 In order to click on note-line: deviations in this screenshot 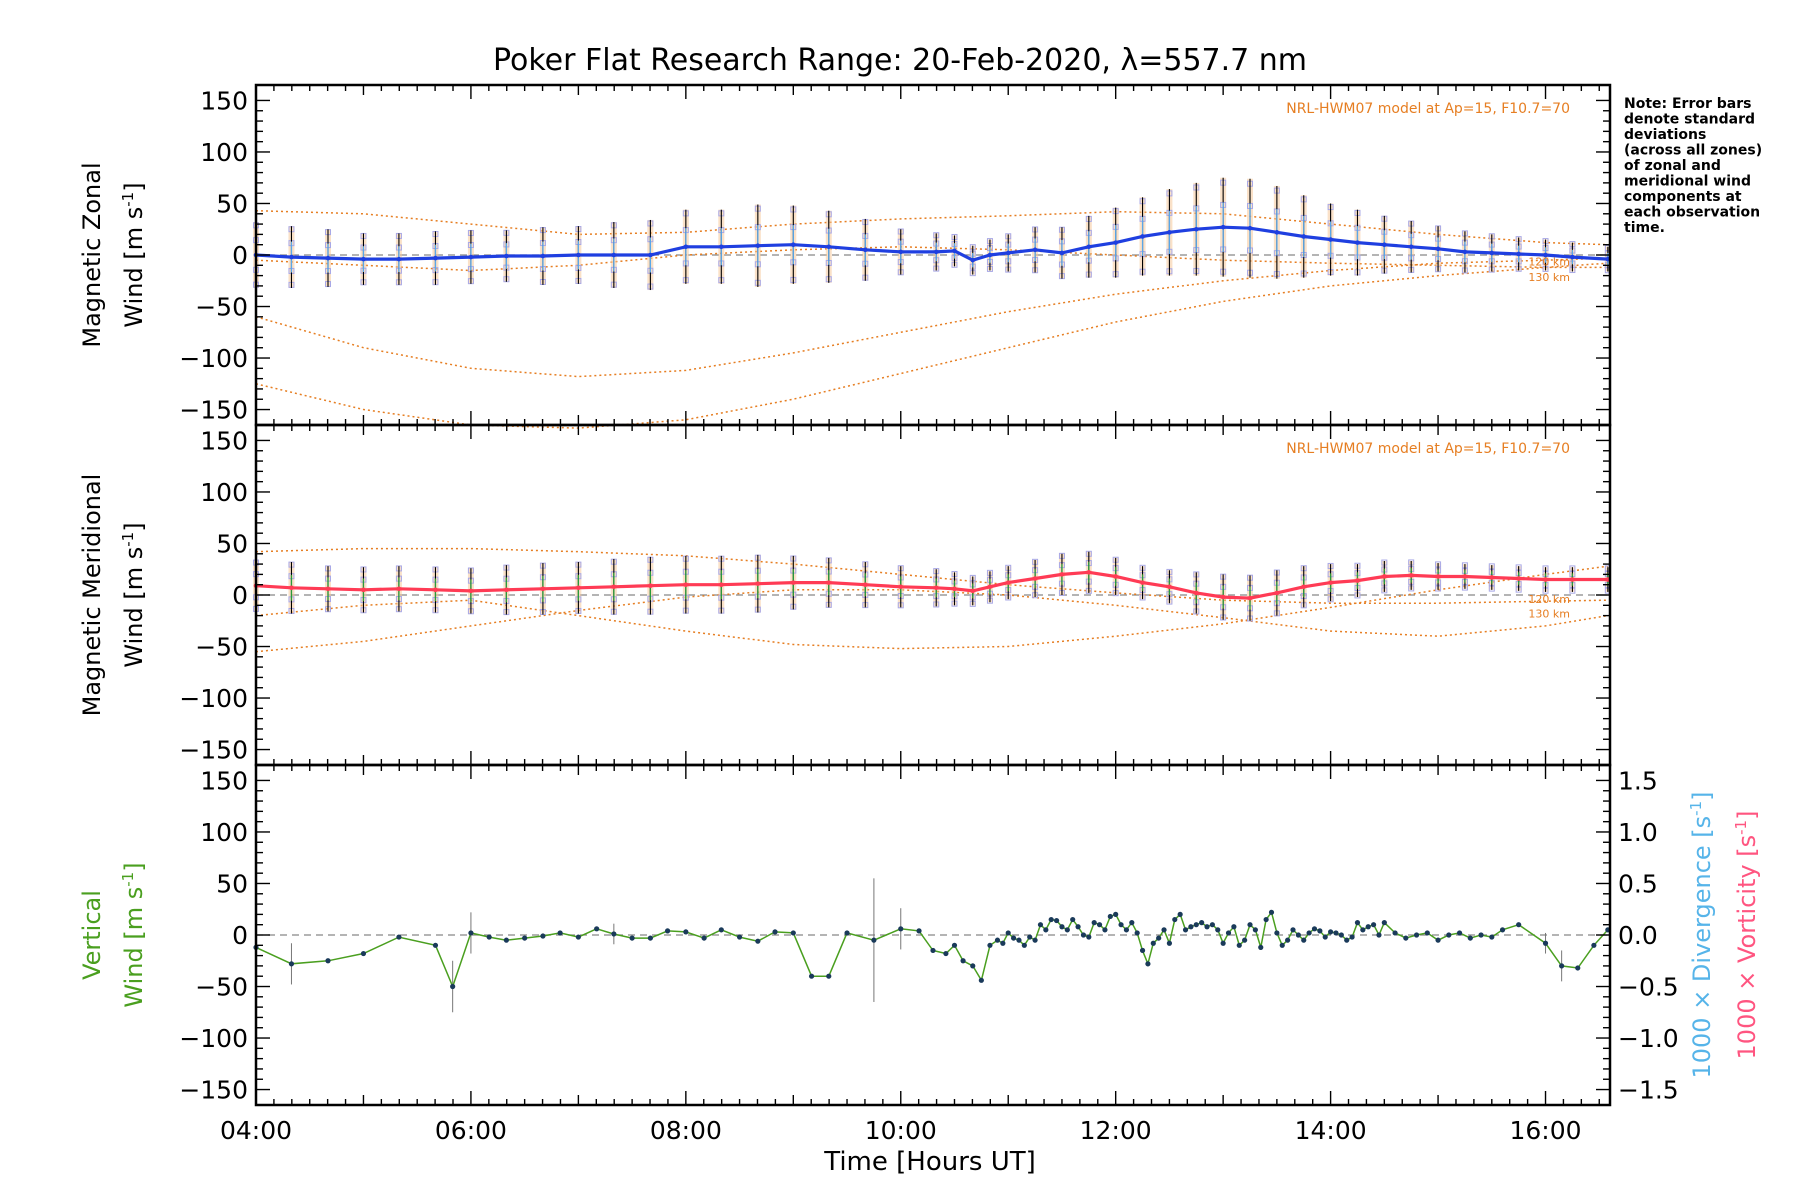, I will do `click(1665, 135)`.